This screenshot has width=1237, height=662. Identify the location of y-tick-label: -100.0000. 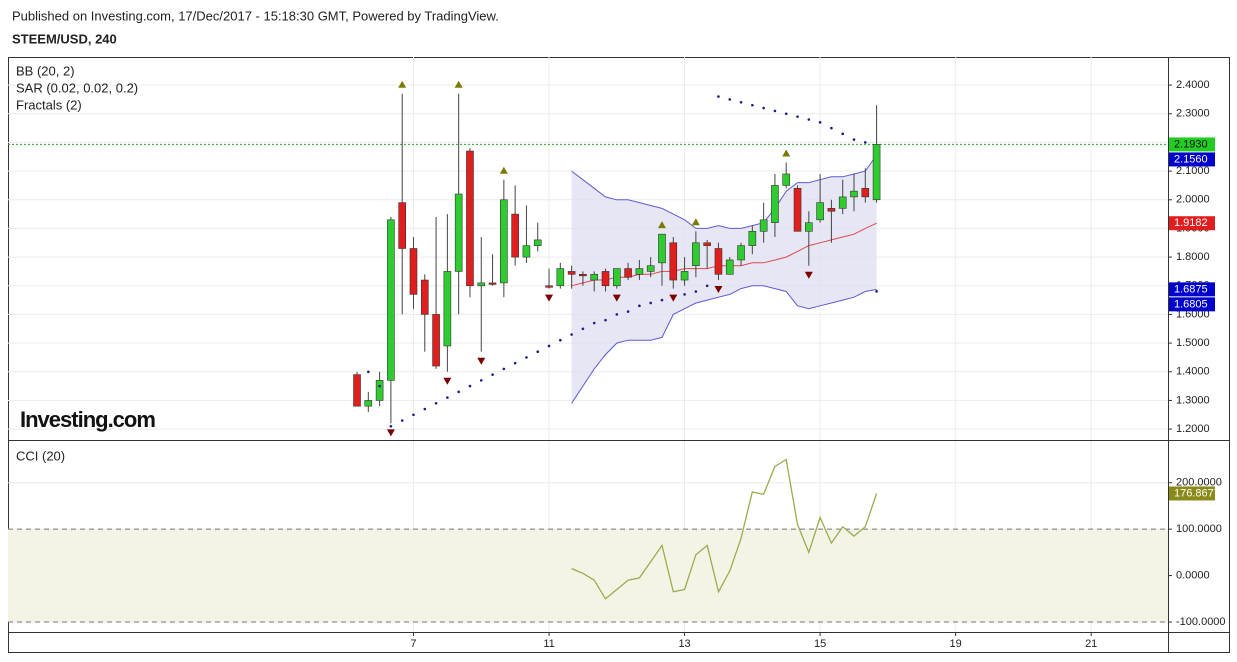
(1201, 622).